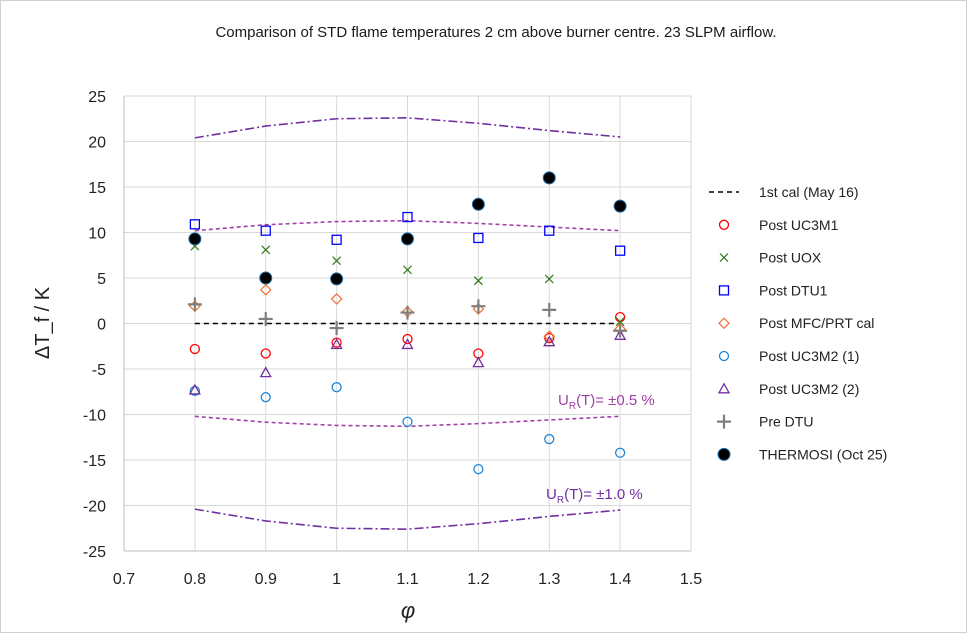 The height and width of the screenshot is (633, 967). What do you see at coordinates (101, 325) in the screenshot?
I see `y-tick-label: 0` at bounding box center [101, 325].